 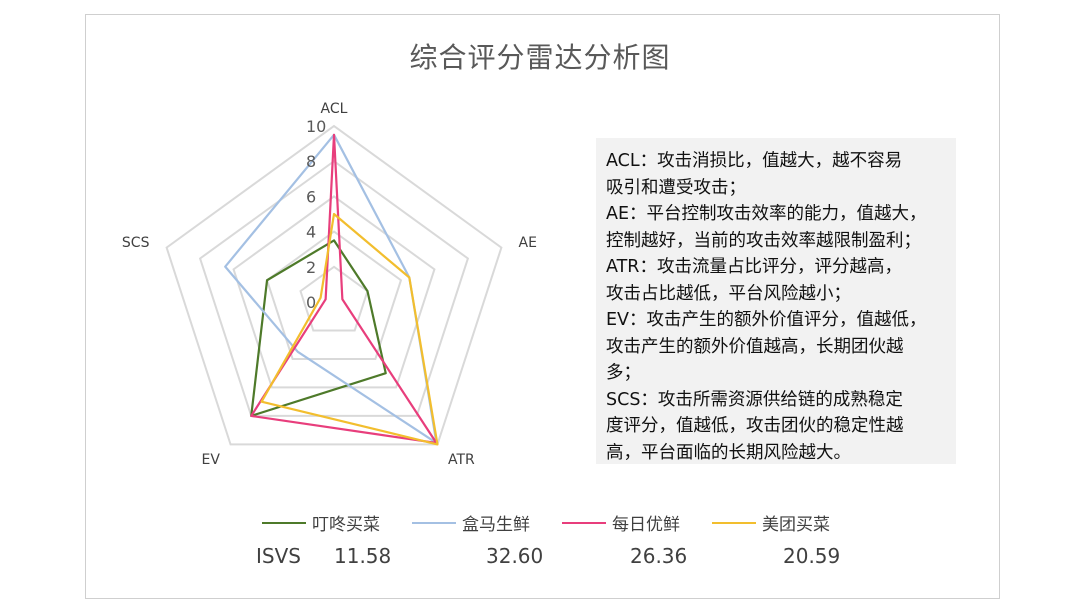 I want to click on axis-label: AE, so click(x=528, y=243).